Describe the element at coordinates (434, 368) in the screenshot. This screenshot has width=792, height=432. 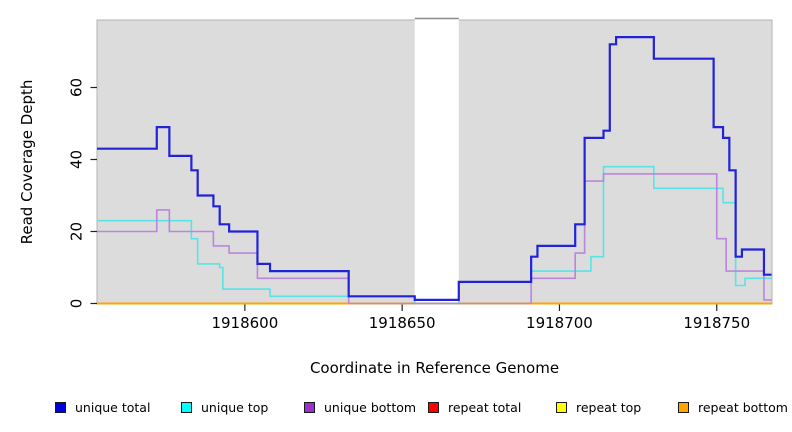
I see `x-axis-title: Coordinate in Reference Genome` at that location.